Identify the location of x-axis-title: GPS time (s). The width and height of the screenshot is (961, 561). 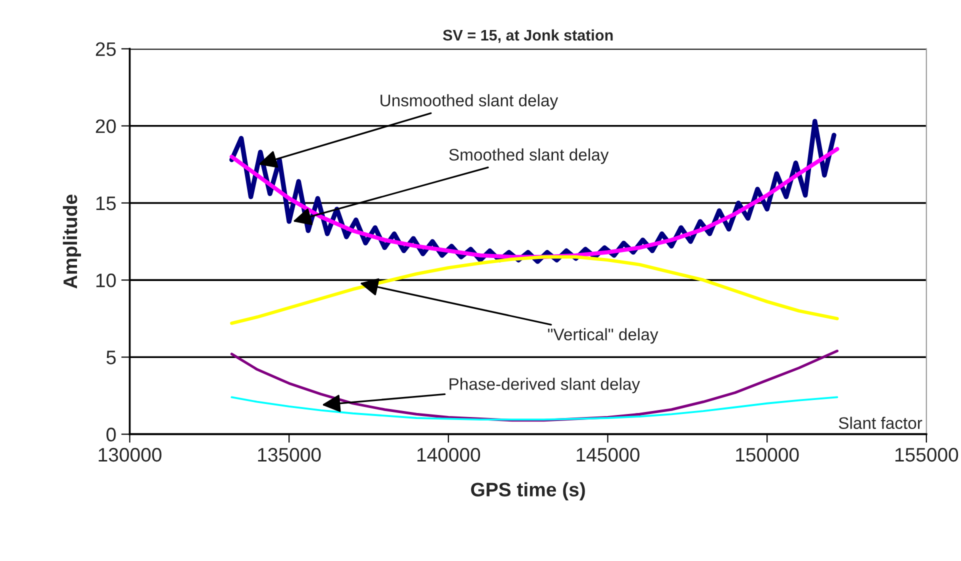
(528, 491).